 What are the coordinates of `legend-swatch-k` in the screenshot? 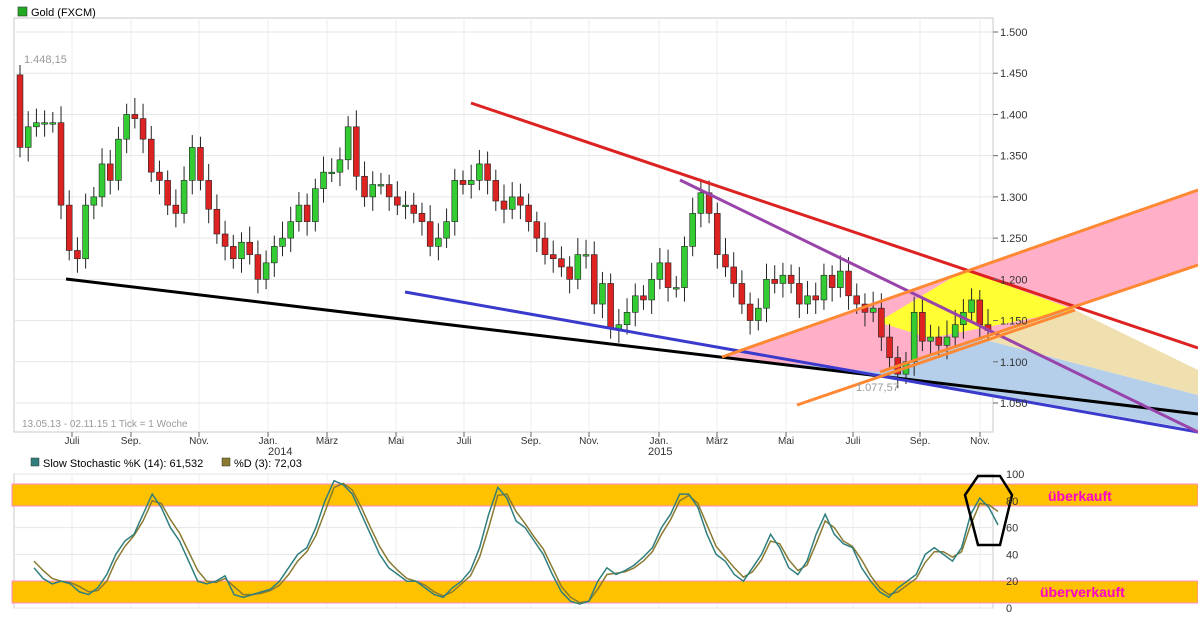 It's located at (35, 462).